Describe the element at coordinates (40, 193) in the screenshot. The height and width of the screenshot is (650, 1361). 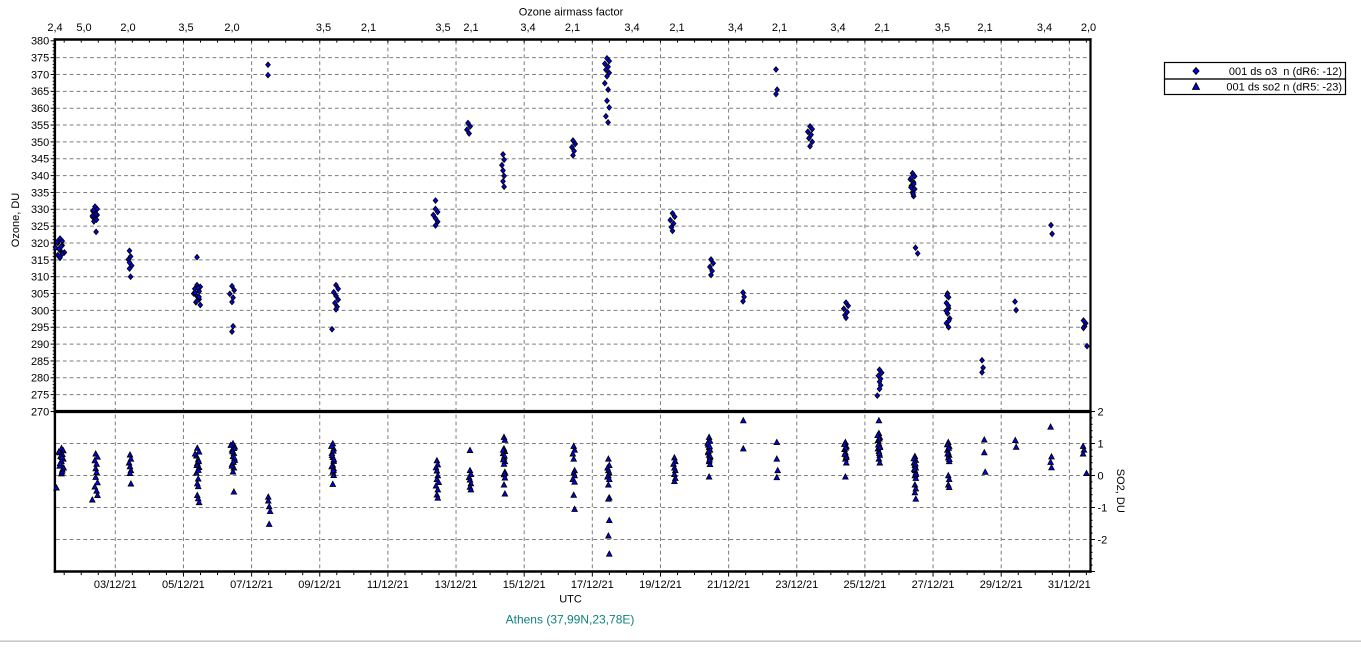
I see `svg-text: 335` at that location.